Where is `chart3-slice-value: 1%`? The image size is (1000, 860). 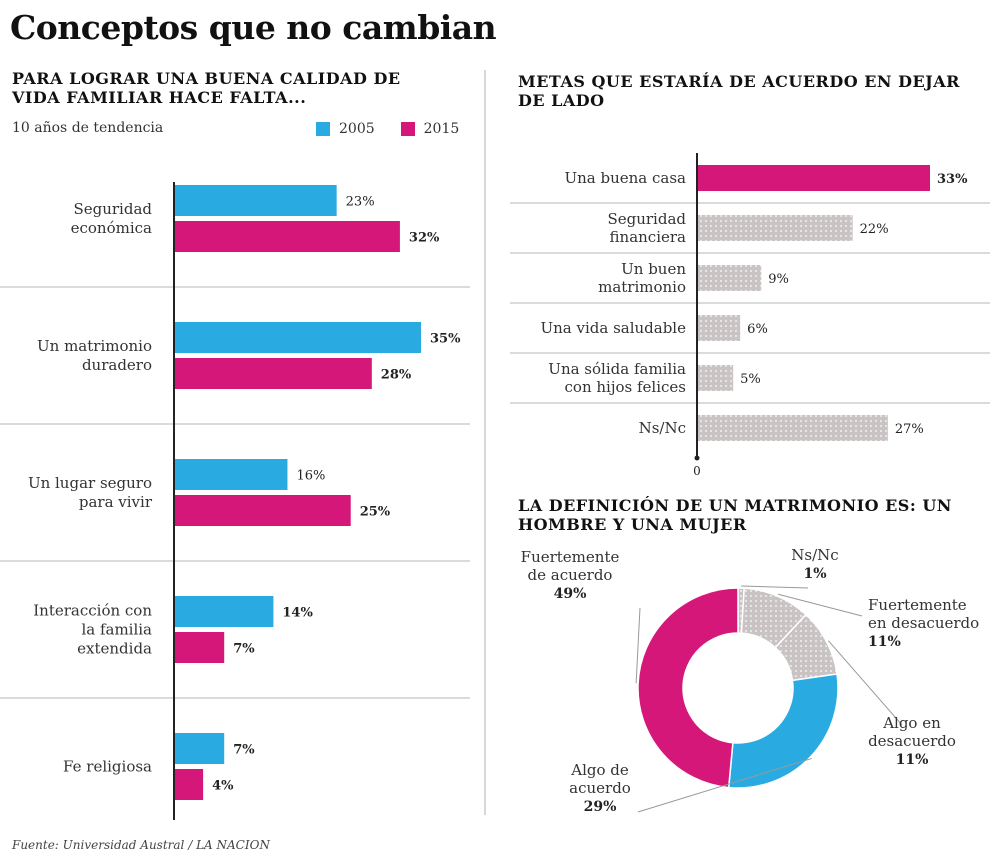
chart3-slice-value: 1% is located at coordinates (814, 574).